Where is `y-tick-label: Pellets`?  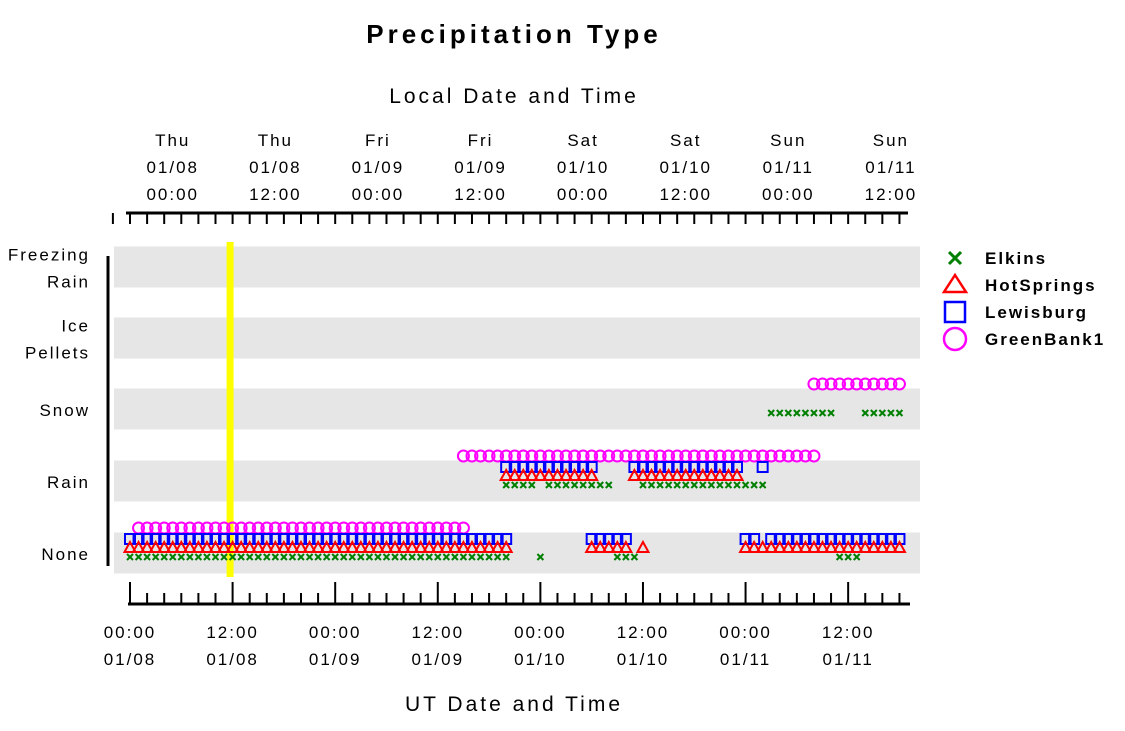 y-tick-label: Pellets is located at coordinates (57, 353).